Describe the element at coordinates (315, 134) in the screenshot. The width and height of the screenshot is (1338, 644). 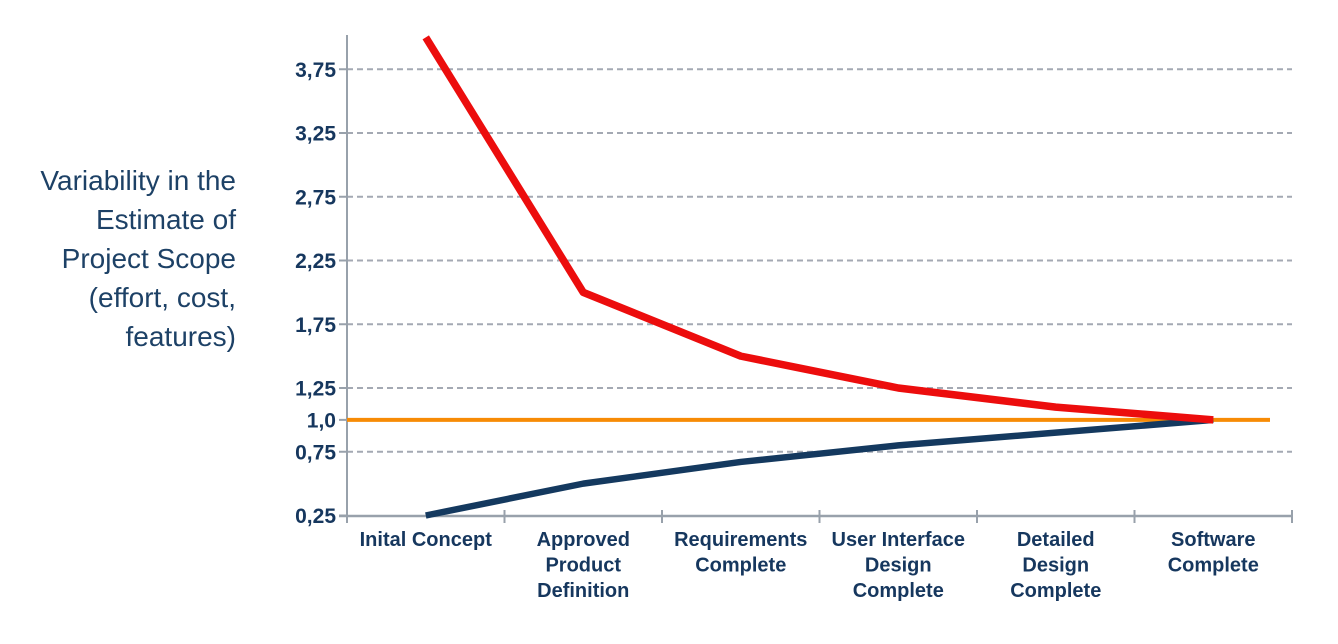
I see `y-tick-label: 3,25` at that location.